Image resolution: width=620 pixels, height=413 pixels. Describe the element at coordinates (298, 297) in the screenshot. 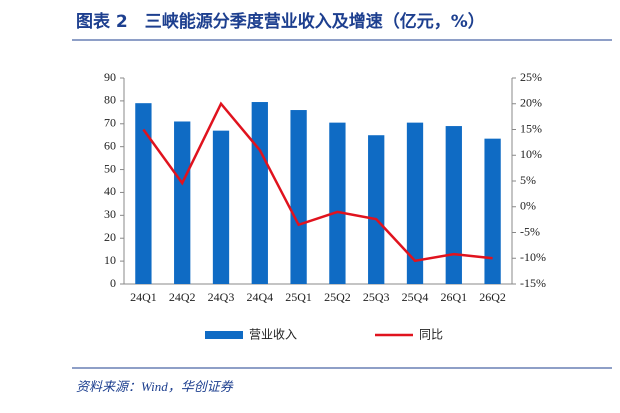

I see `x-tick-label: 25Q1` at that location.